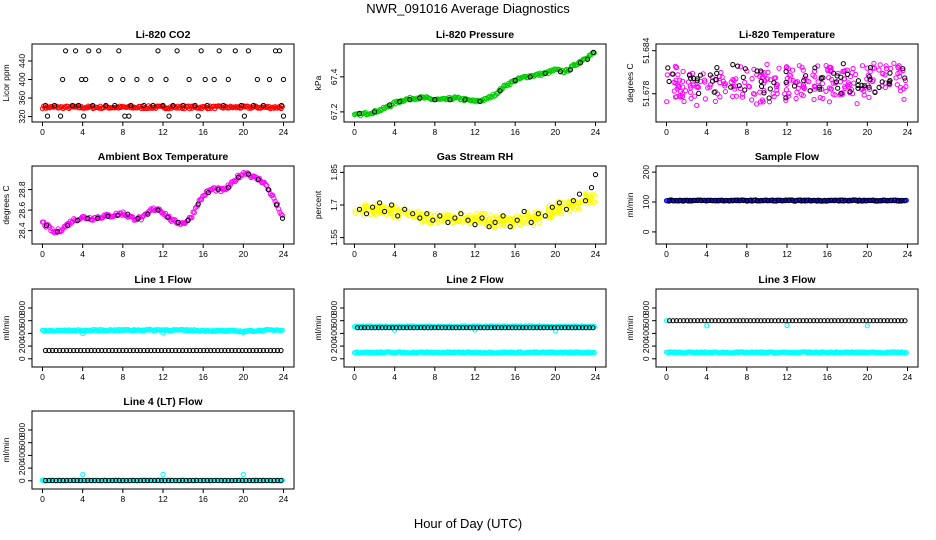 This screenshot has width=936, height=540. I want to click on y-tick-label: 600, so click(334, 320).